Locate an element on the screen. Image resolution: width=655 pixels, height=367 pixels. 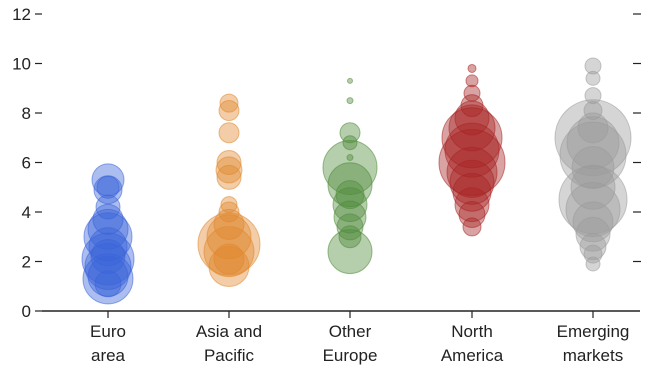
category-label: Other is located at coordinates (350, 331).